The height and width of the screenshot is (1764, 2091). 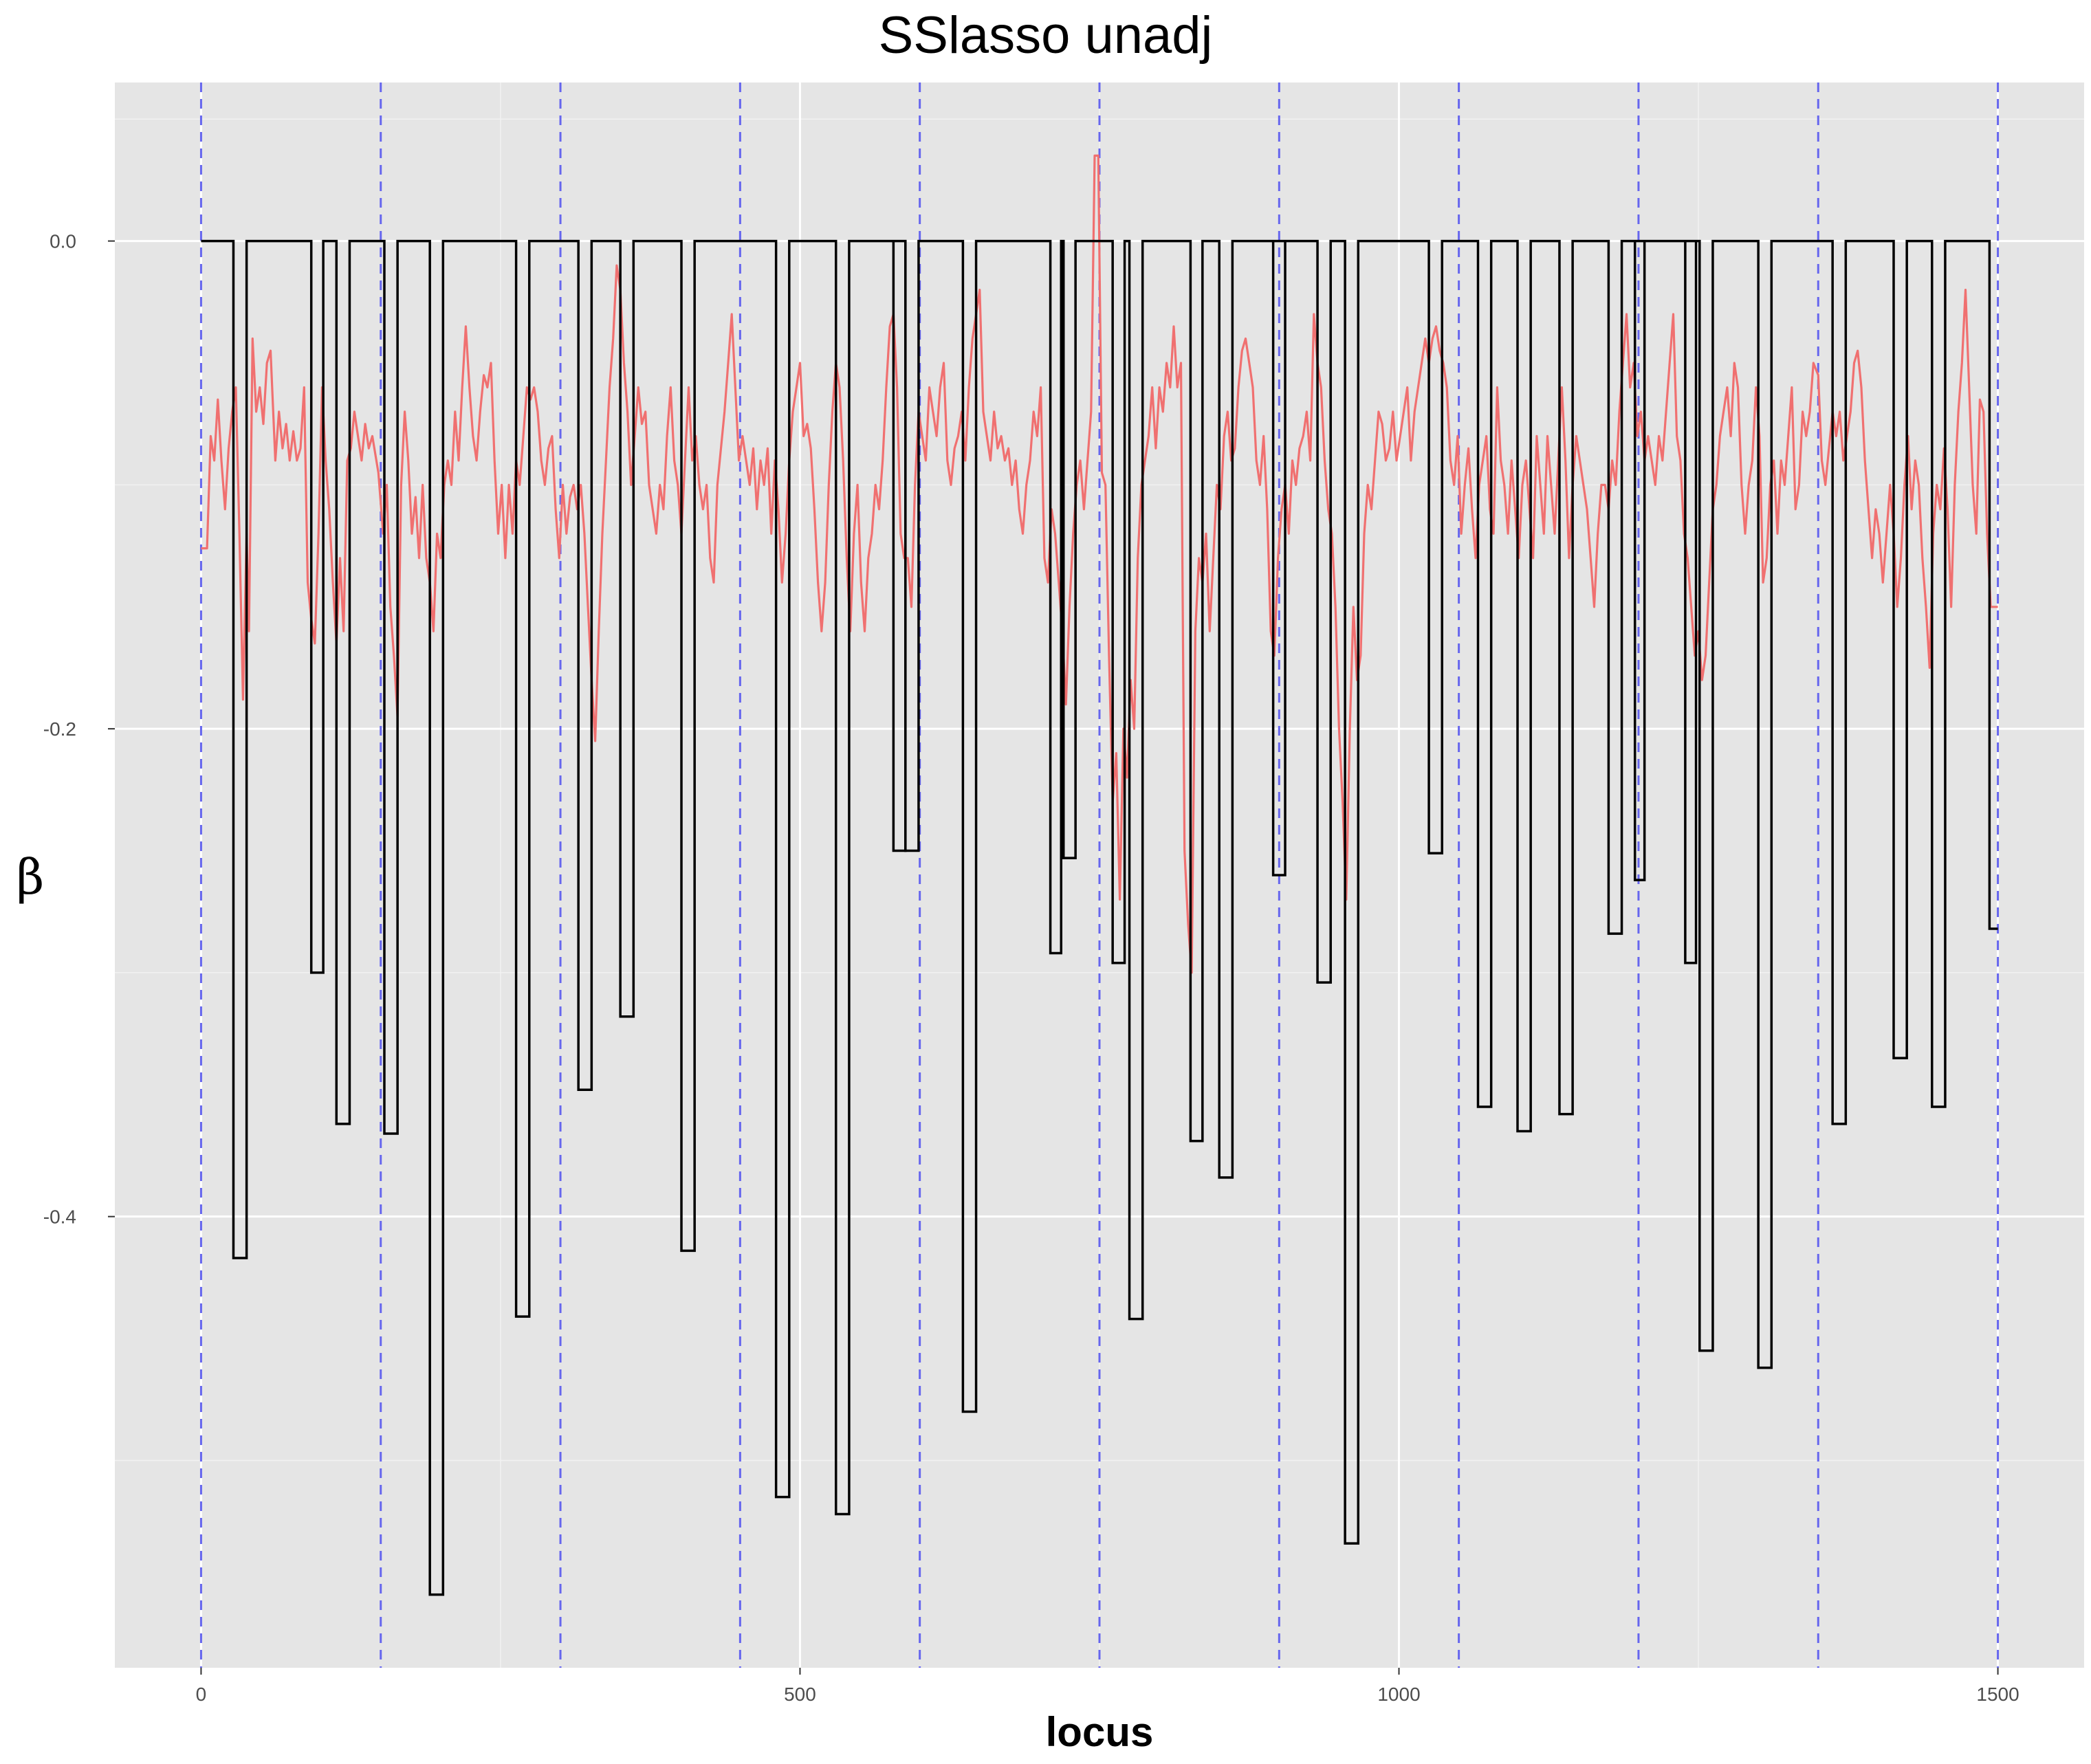 What do you see at coordinates (1107, 1687) in the screenshot?
I see `x-axis: 0 500 1000 1500` at bounding box center [1107, 1687].